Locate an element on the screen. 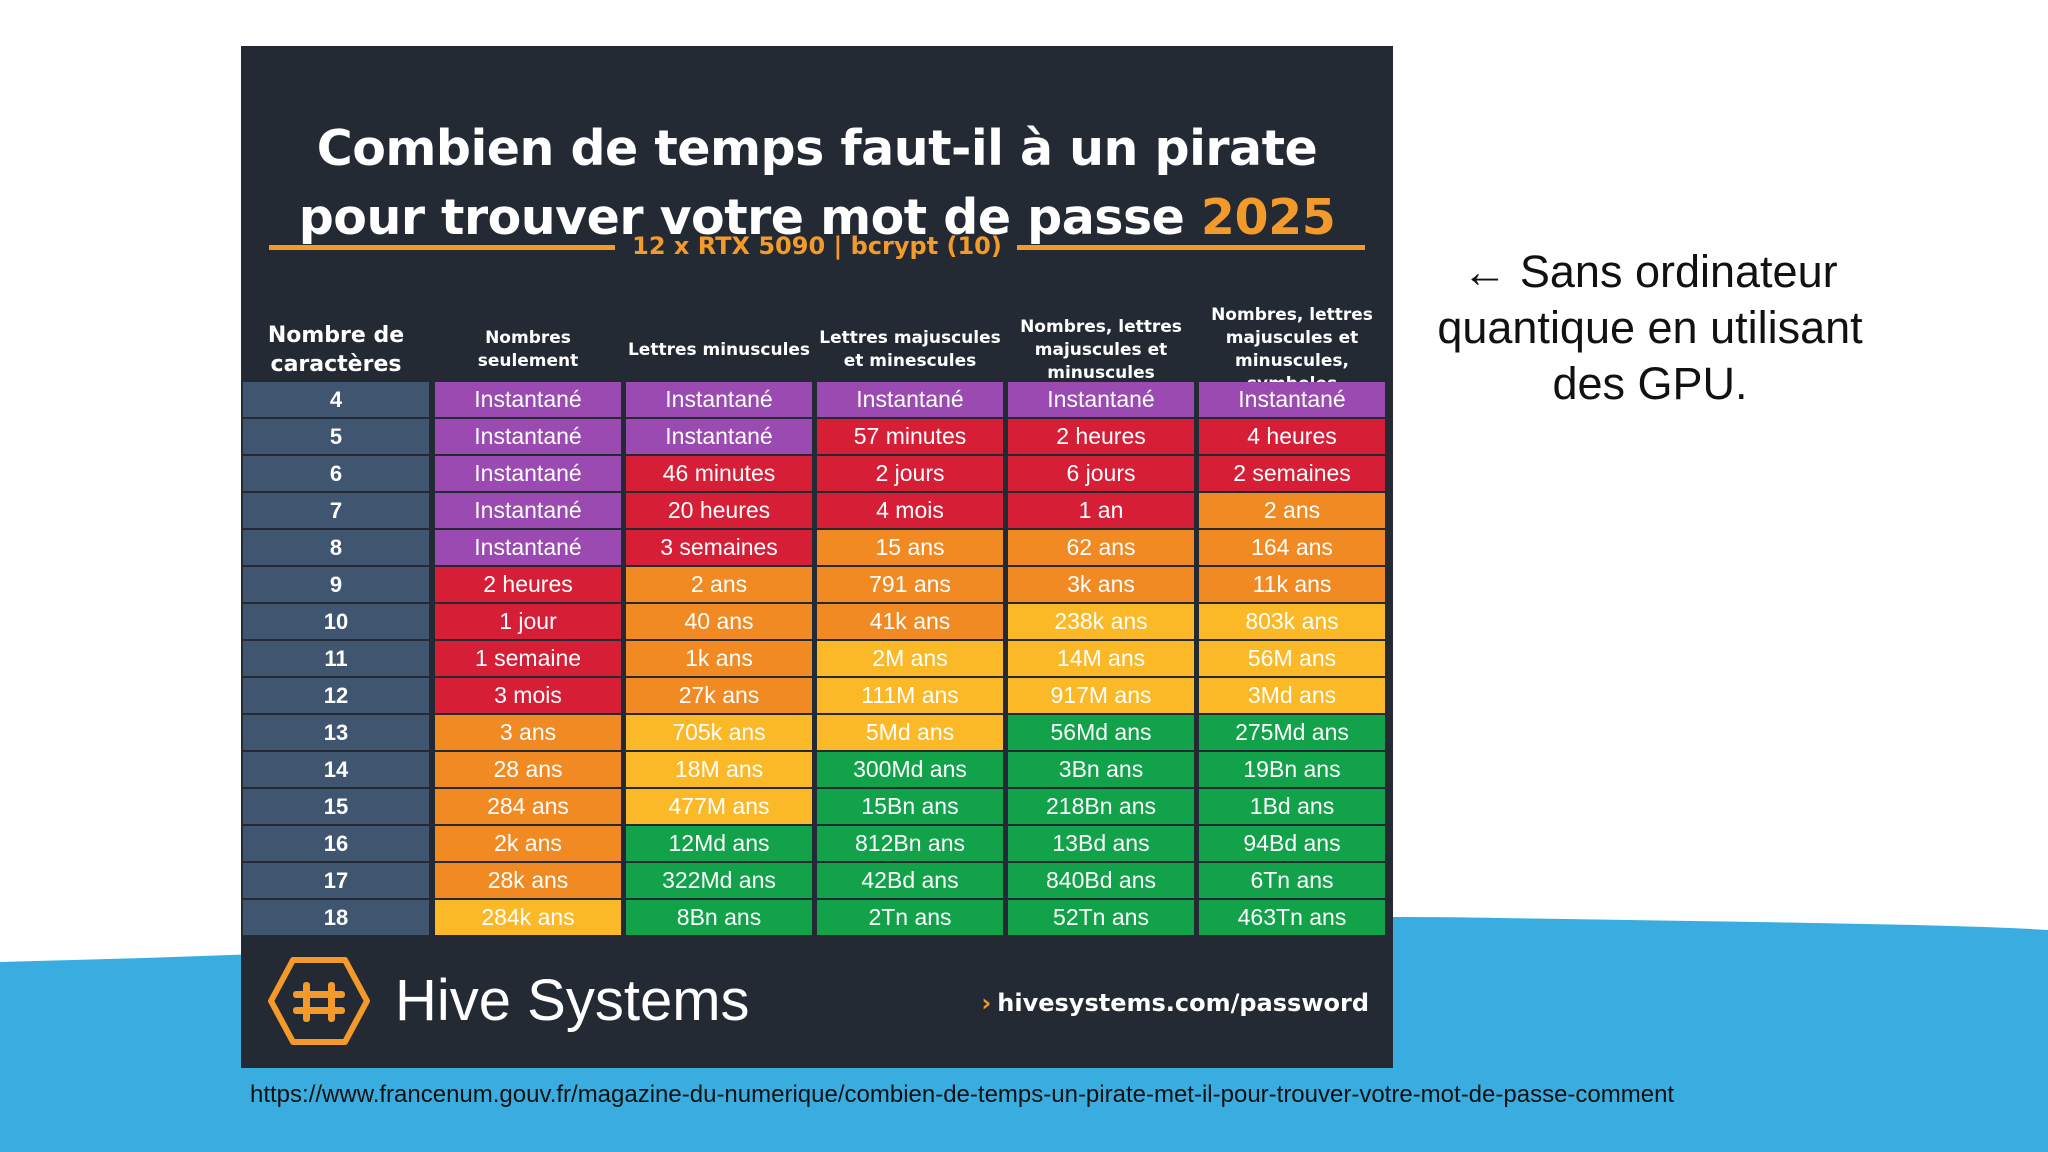 The image size is (2048, 1152). table-cell: 2k ans is located at coordinates (528, 843).